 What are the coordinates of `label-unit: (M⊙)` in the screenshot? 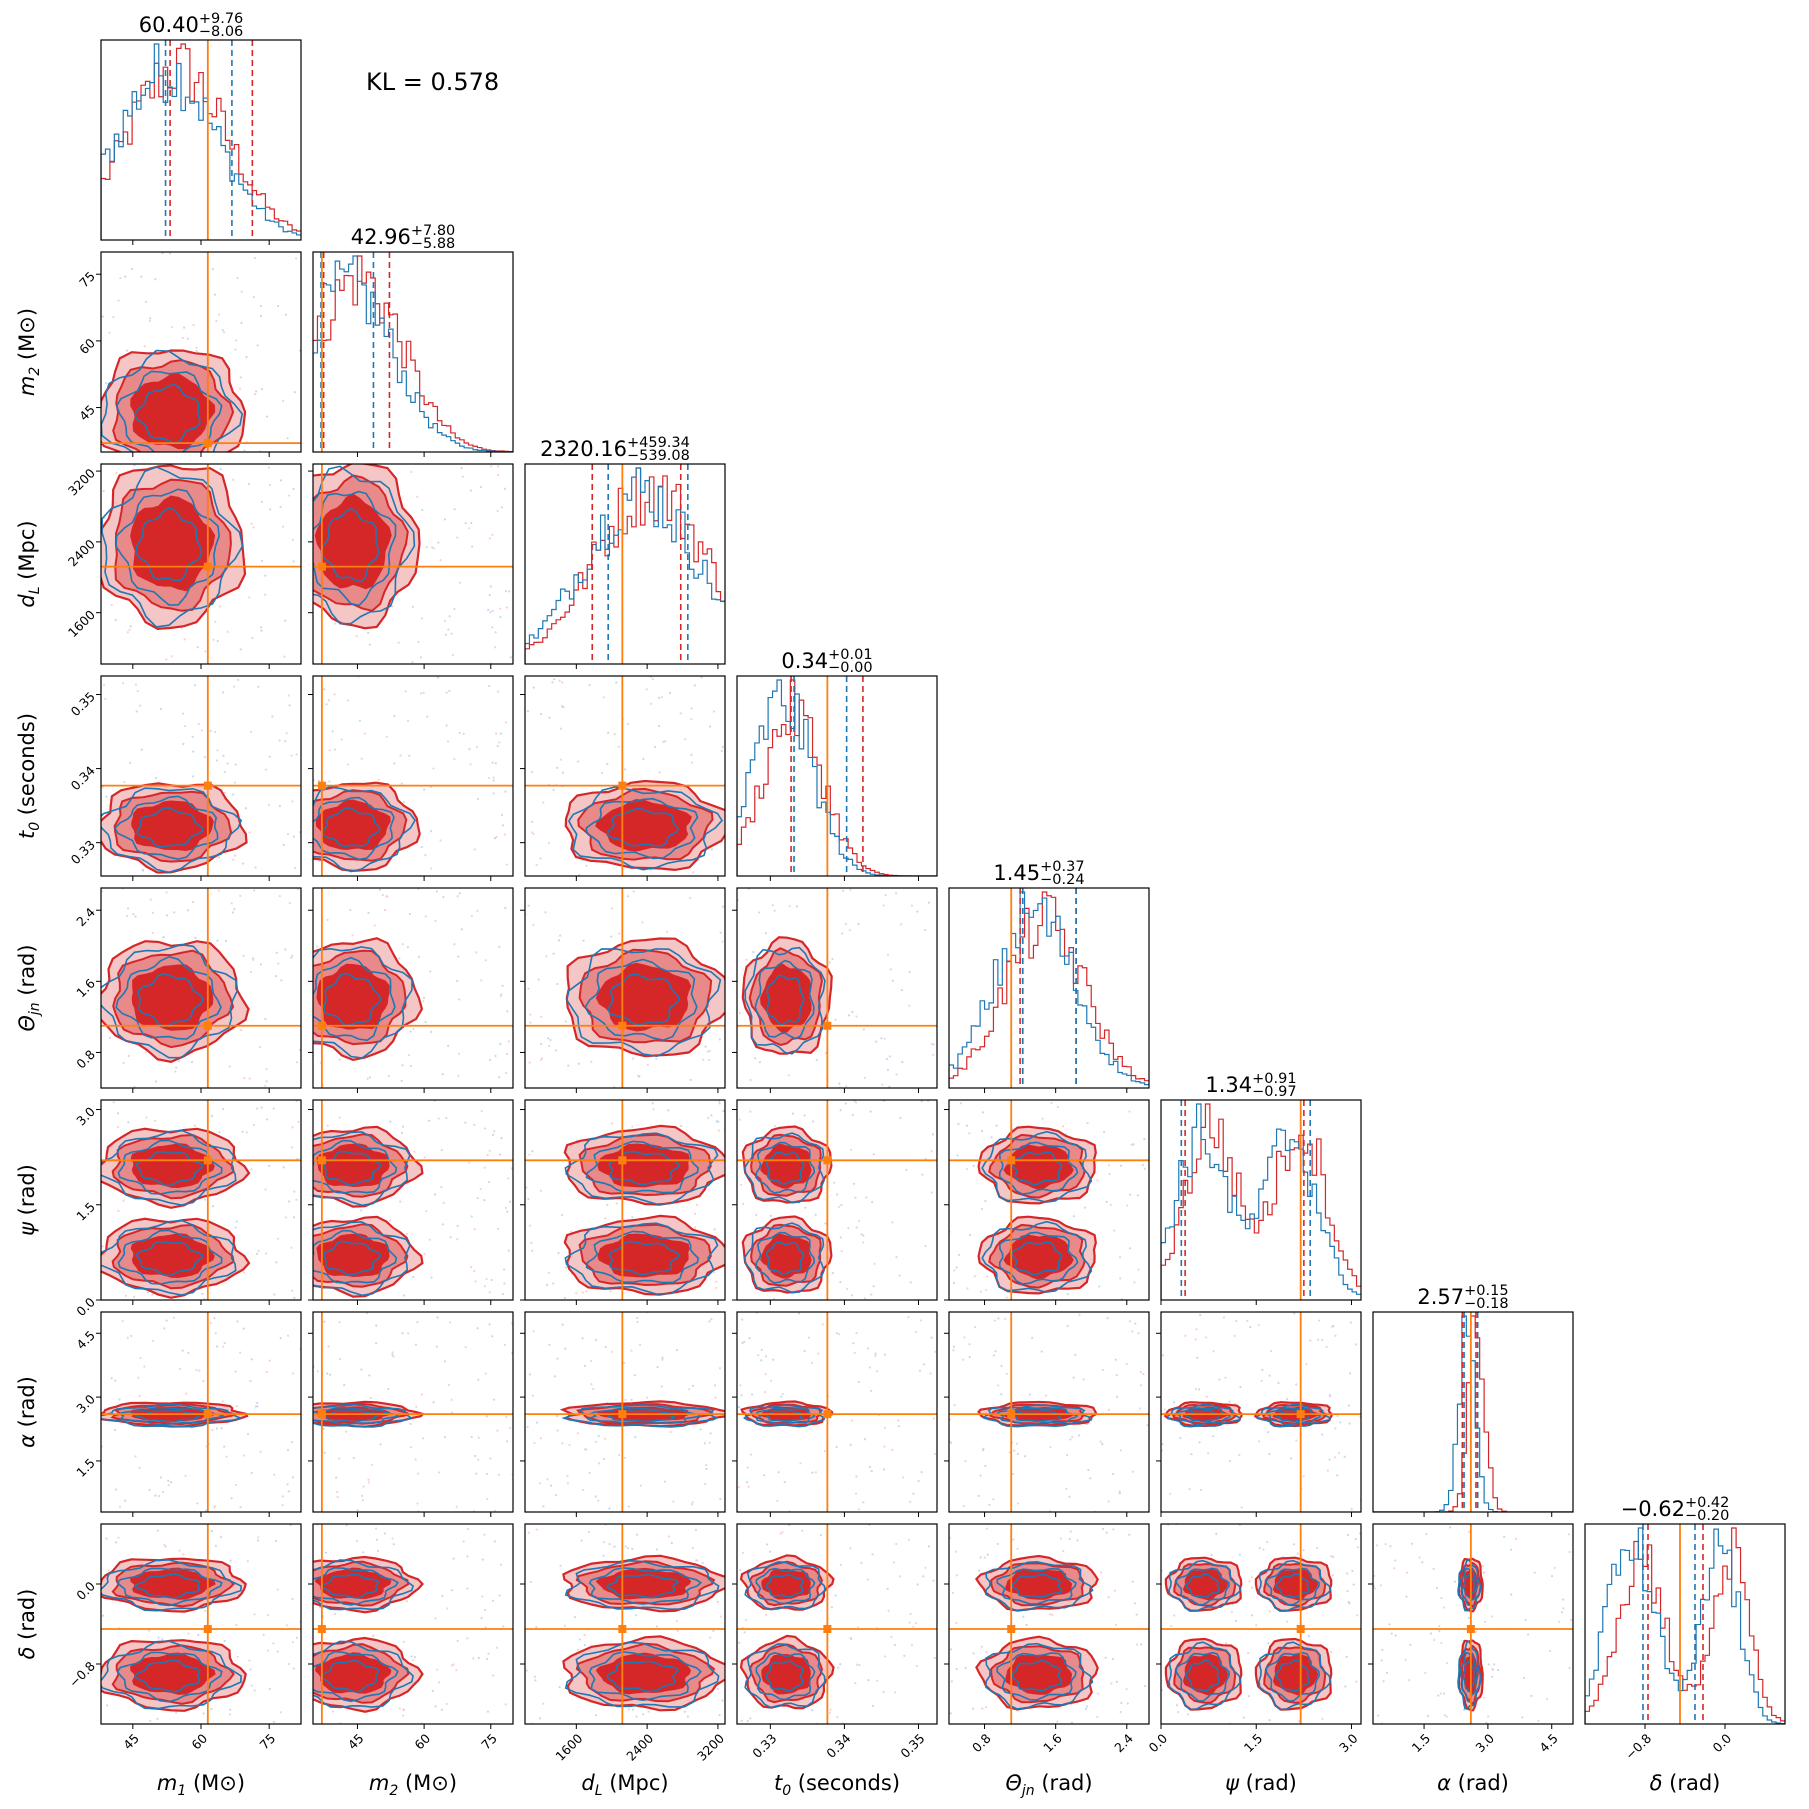 It's located at (215, 1783).